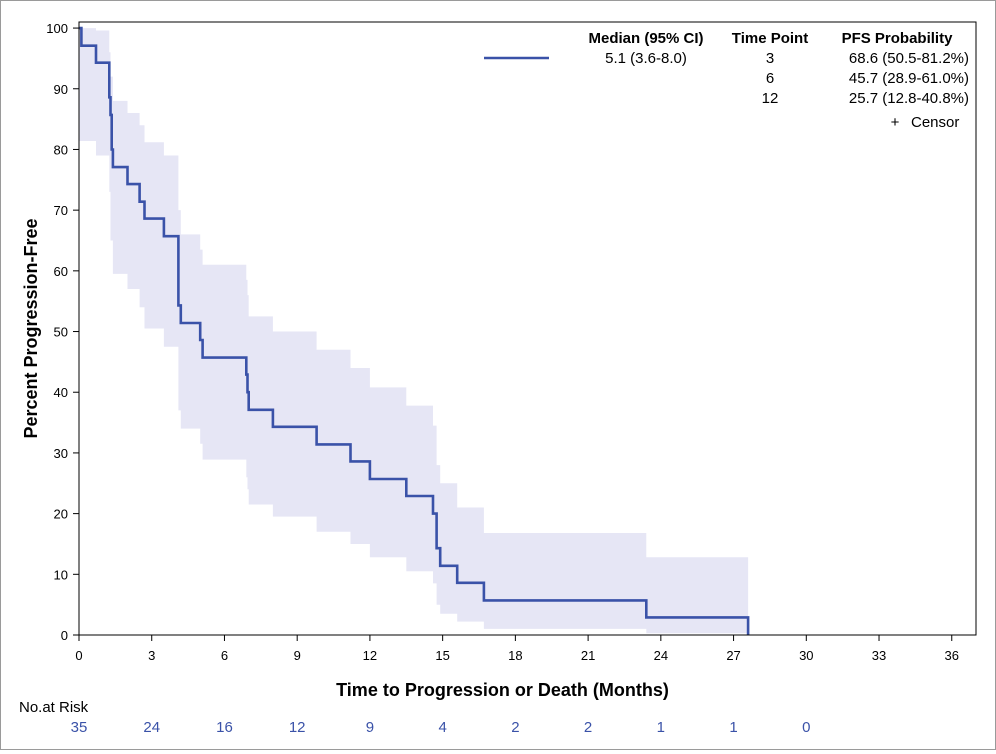  What do you see at coordinates (78, 655) in the screenshot?
I see `x-tick-label: 0` at bounding box center [78, 655].